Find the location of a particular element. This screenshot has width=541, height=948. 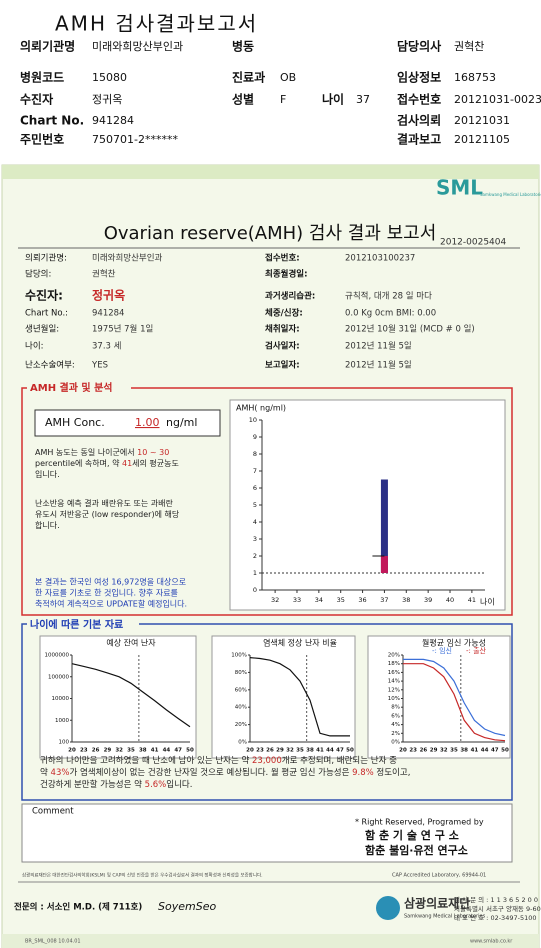

x-tick-label: 32 is located at coordinates (275, 600).